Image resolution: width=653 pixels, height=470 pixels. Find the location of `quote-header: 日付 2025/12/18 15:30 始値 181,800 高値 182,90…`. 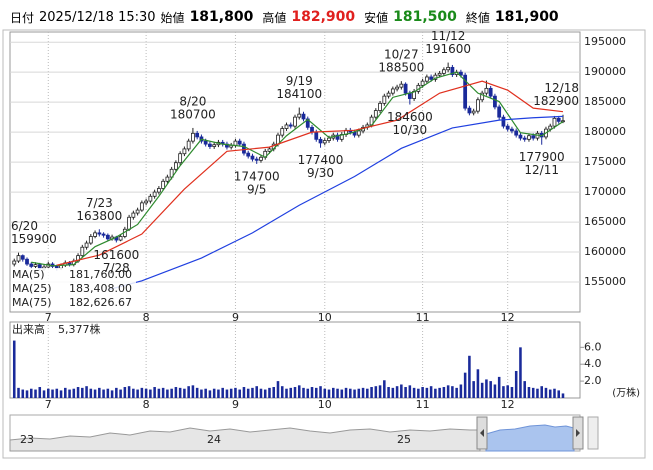

quote-header: 日付 2025/12/18 15:30 始値 181,800 高値 182,90… is located at coordinates (286, 17).